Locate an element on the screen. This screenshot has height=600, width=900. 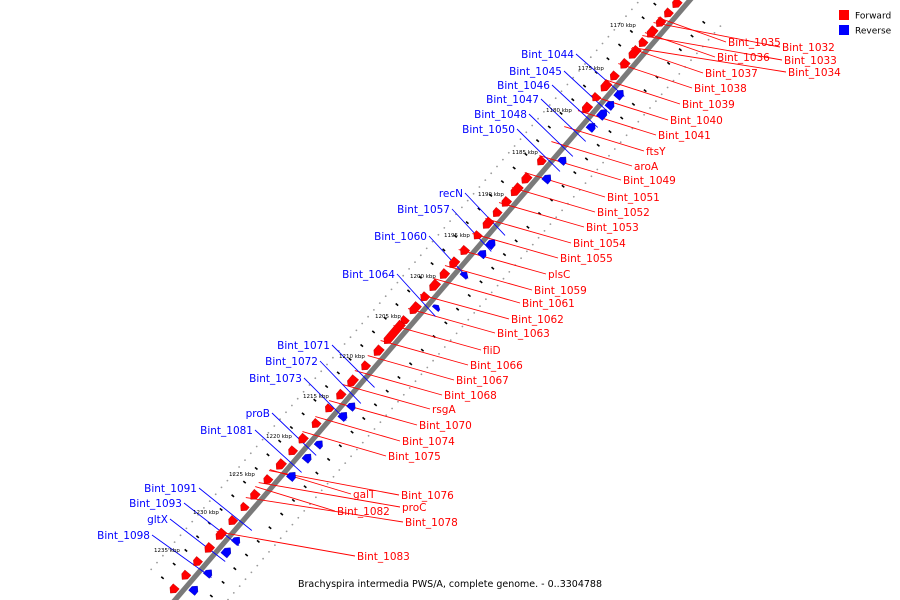
forward-label: Bint_1039 is located at coordinates (708, 105).